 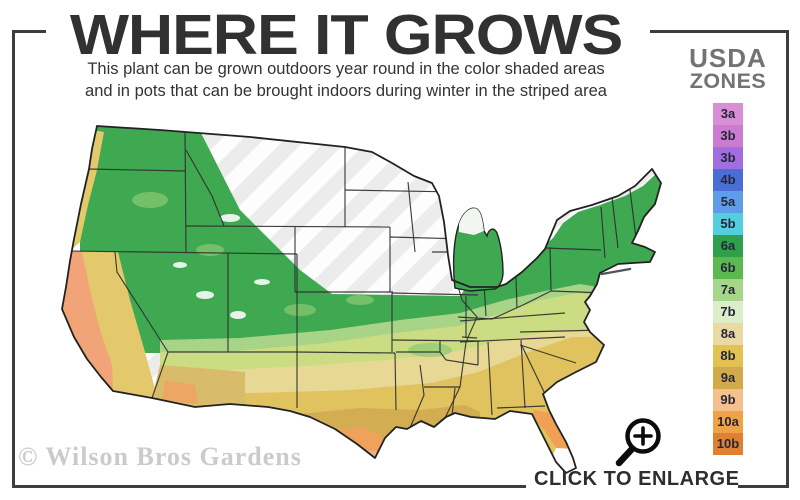 I want to click on watermark: © Wilson Bros Gardens, so click(x=160, y=456).